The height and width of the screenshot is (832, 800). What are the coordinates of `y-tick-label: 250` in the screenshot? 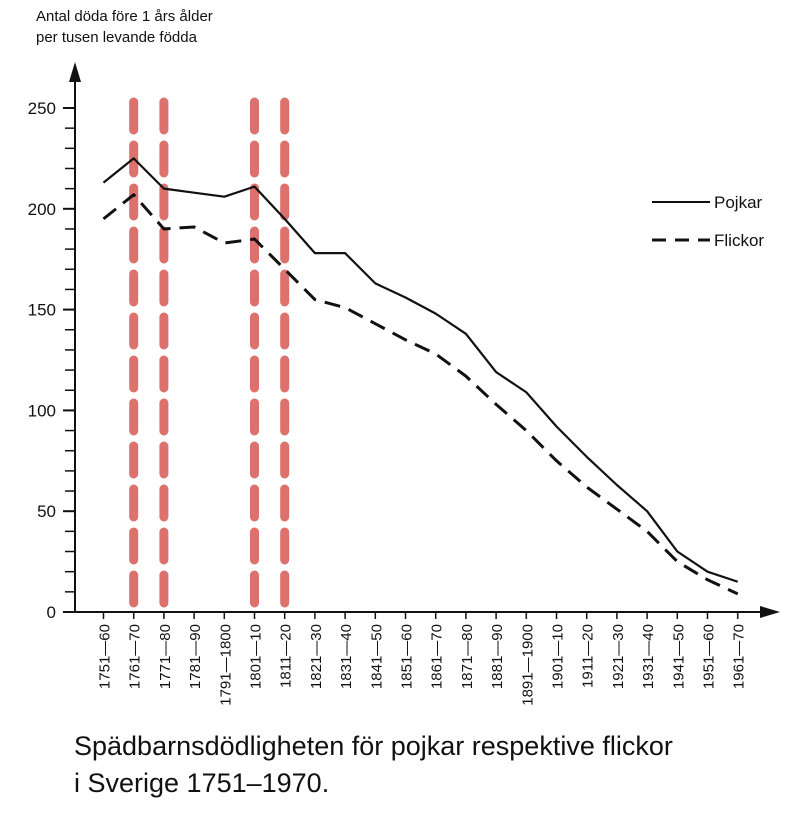 It's located at (42, 108).